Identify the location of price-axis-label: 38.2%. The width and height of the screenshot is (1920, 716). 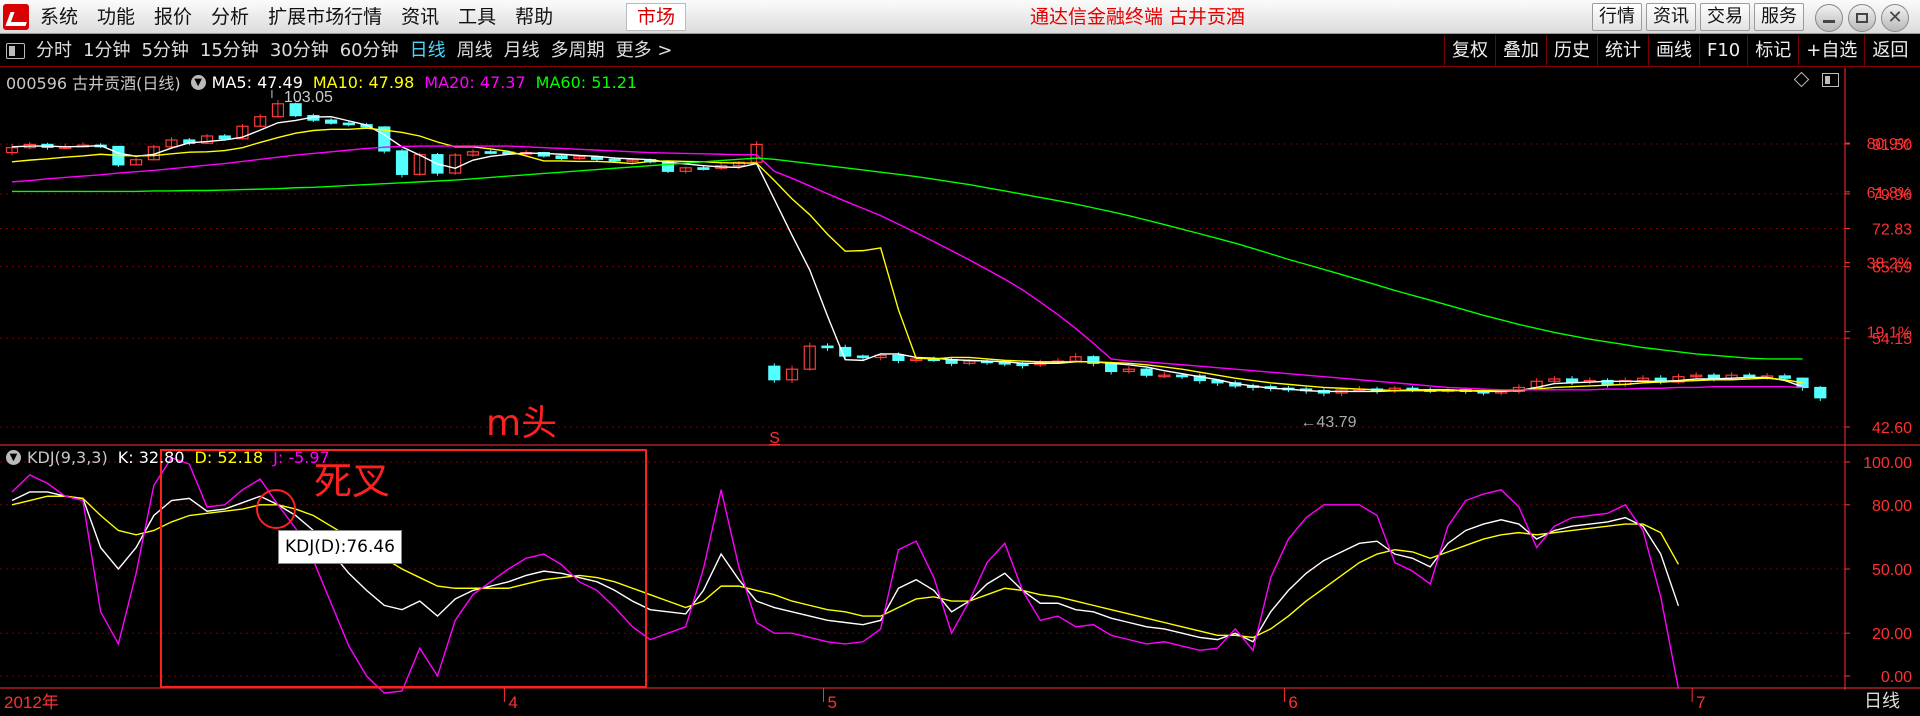
(1889, 264).